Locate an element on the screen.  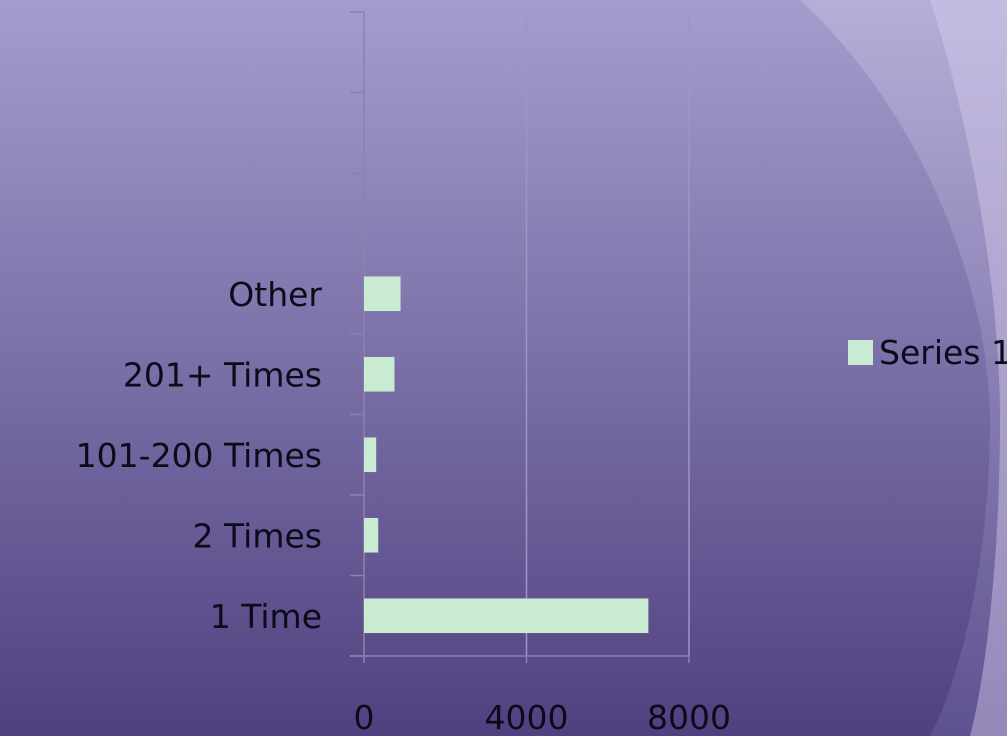
legend-label-series-1: Series 1 is located at coordinates (943, 352).